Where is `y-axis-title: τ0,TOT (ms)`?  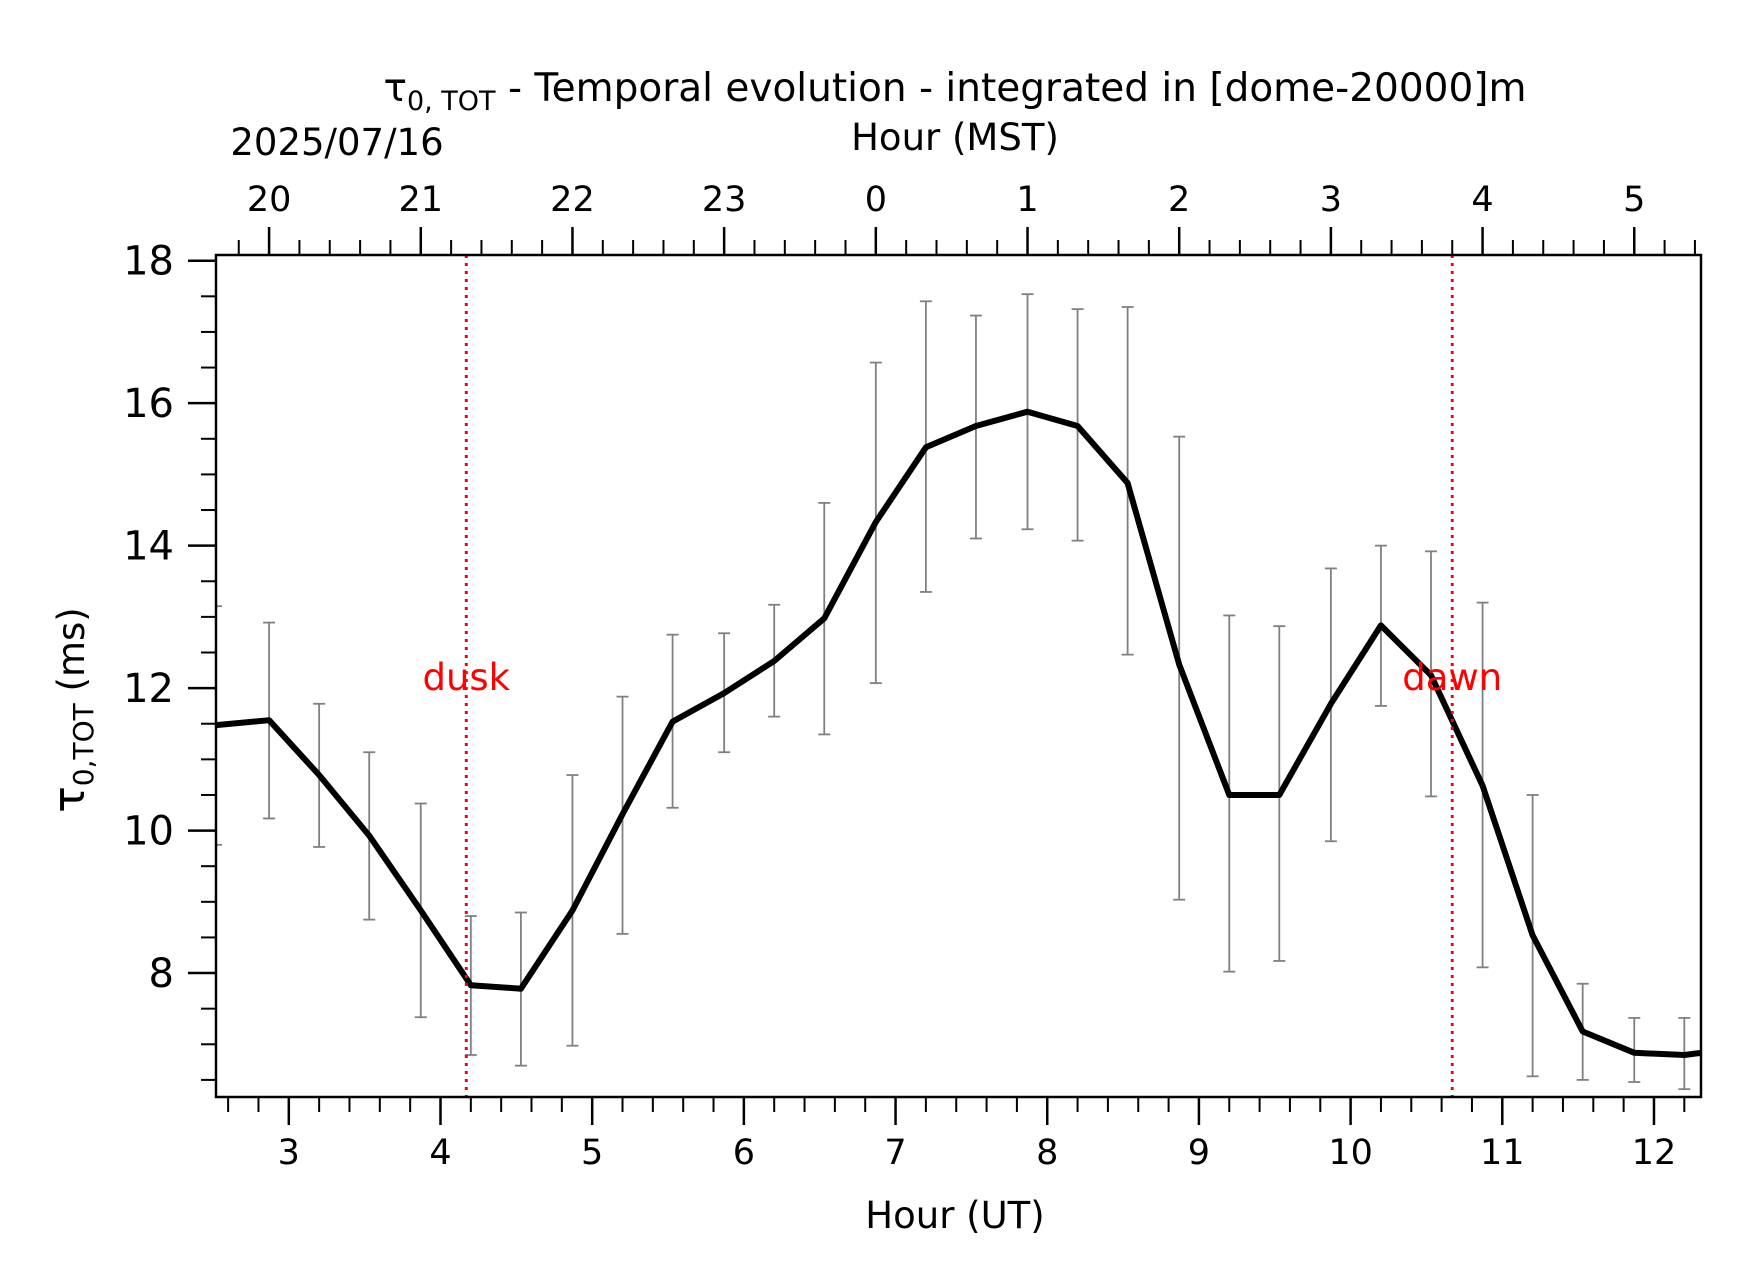
y-axis-title: τ0,TOT (ms) is located at coordinates (72, 709).